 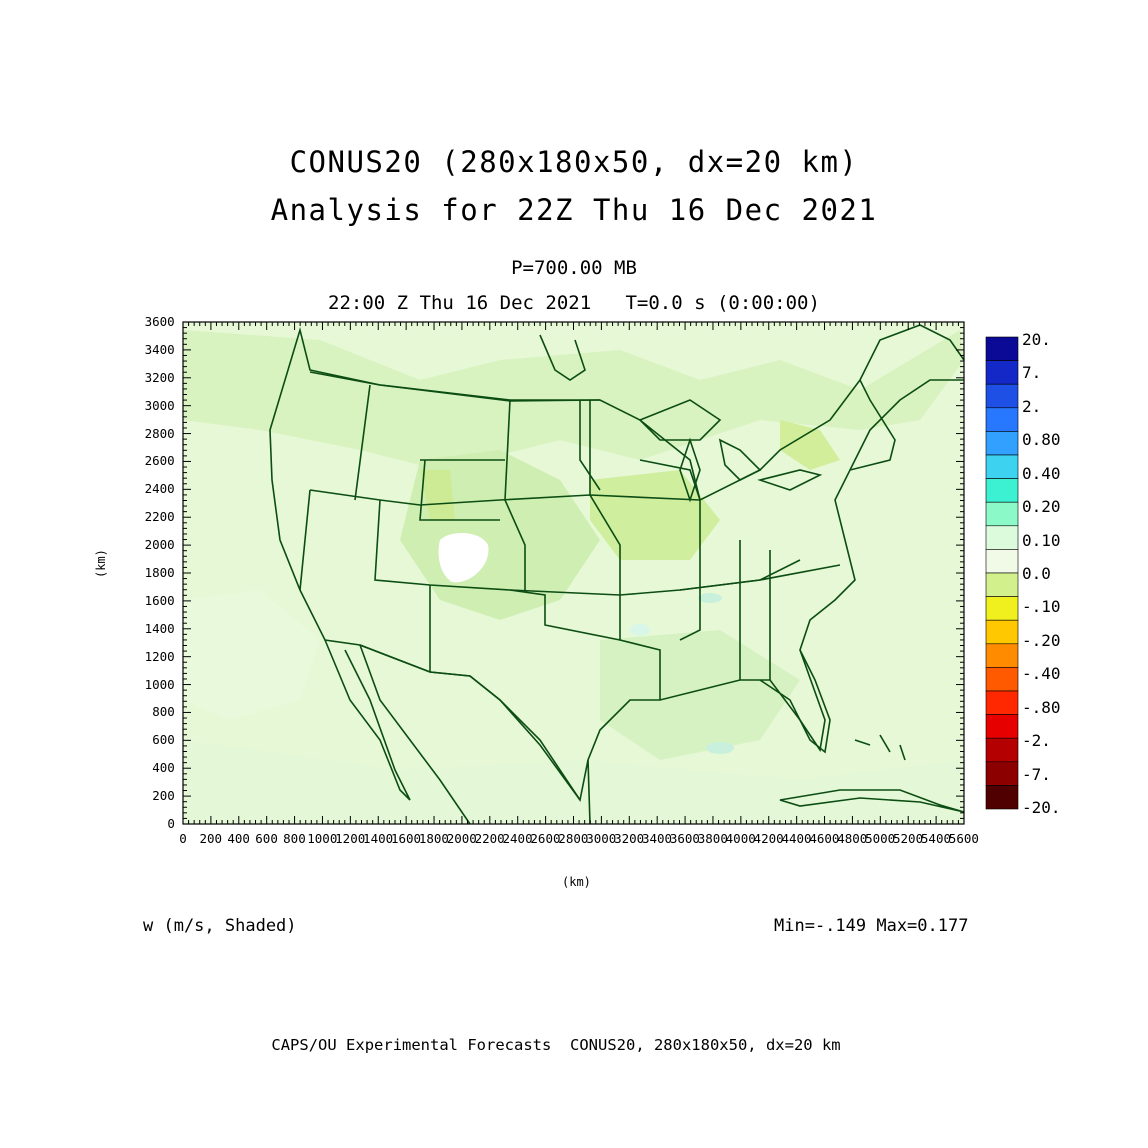 What do you see at coordinates (576, 882) in the screenshot?
I see `x-axis-label: (km)` at bounding box center [576, 882].